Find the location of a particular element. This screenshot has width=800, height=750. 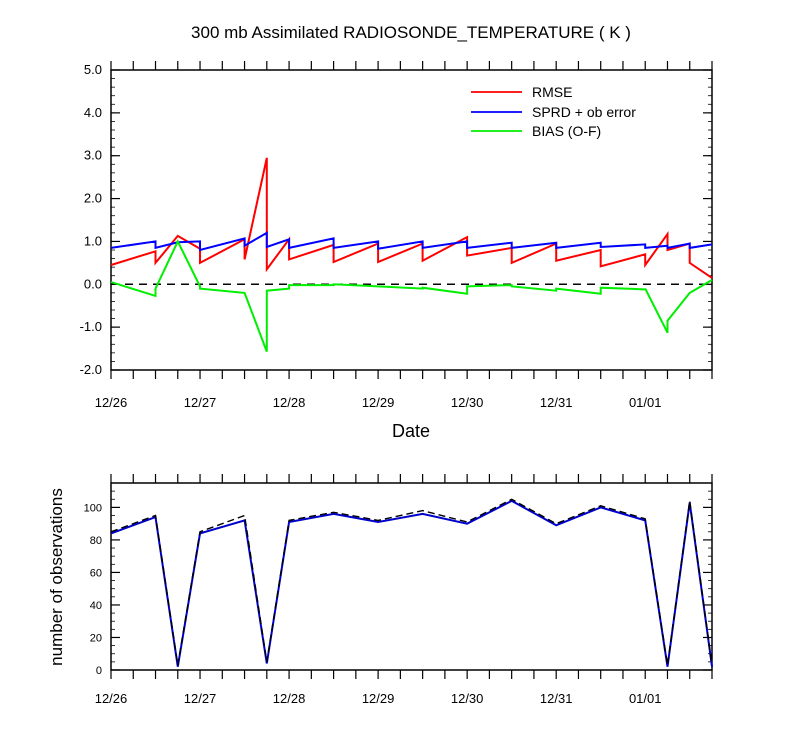

top-x-tick-labels: 12/26 12/27 12/28 12/29 12/30 12/31 01/01 is located at coordinates (378, 402).